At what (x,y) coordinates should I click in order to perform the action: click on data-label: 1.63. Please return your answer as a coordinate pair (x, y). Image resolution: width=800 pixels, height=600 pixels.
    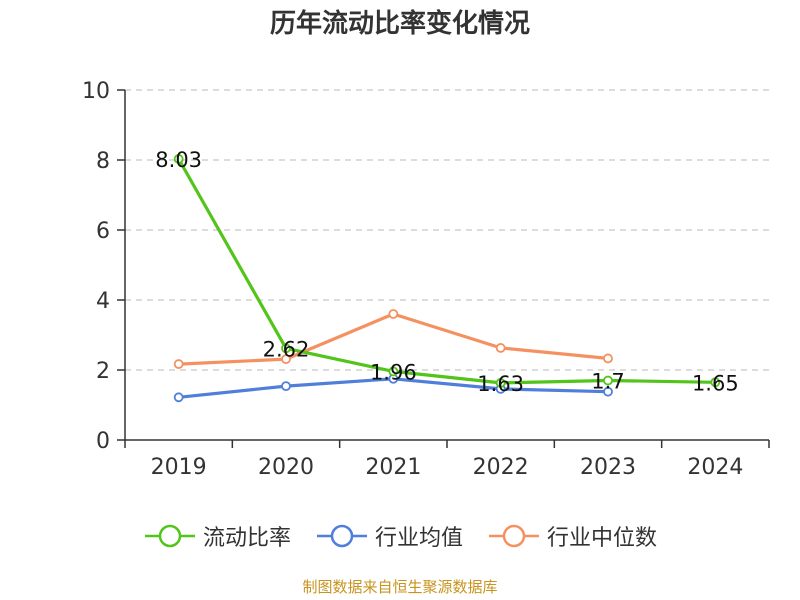
    Looking at the image, I should click on (500, 384).